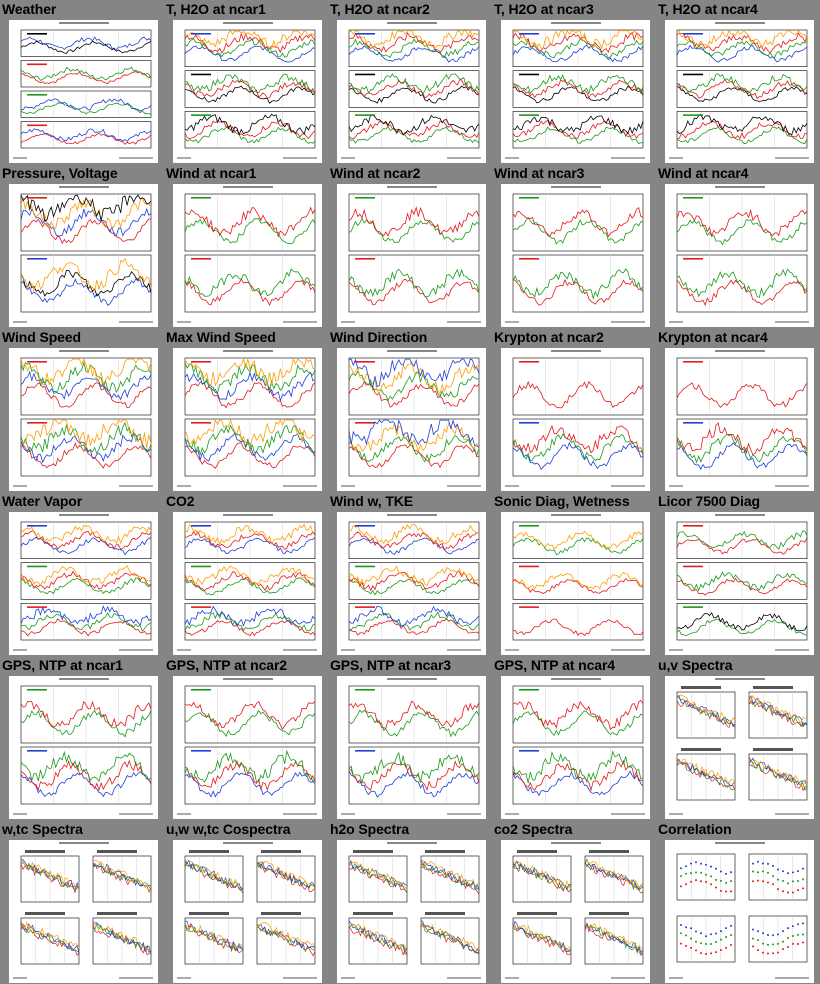 The image size is (820, 984). Describe the element at coordinates (739, 747) in the screenshot. I see `plot-thumbnail-u-v-spectra` at that location.